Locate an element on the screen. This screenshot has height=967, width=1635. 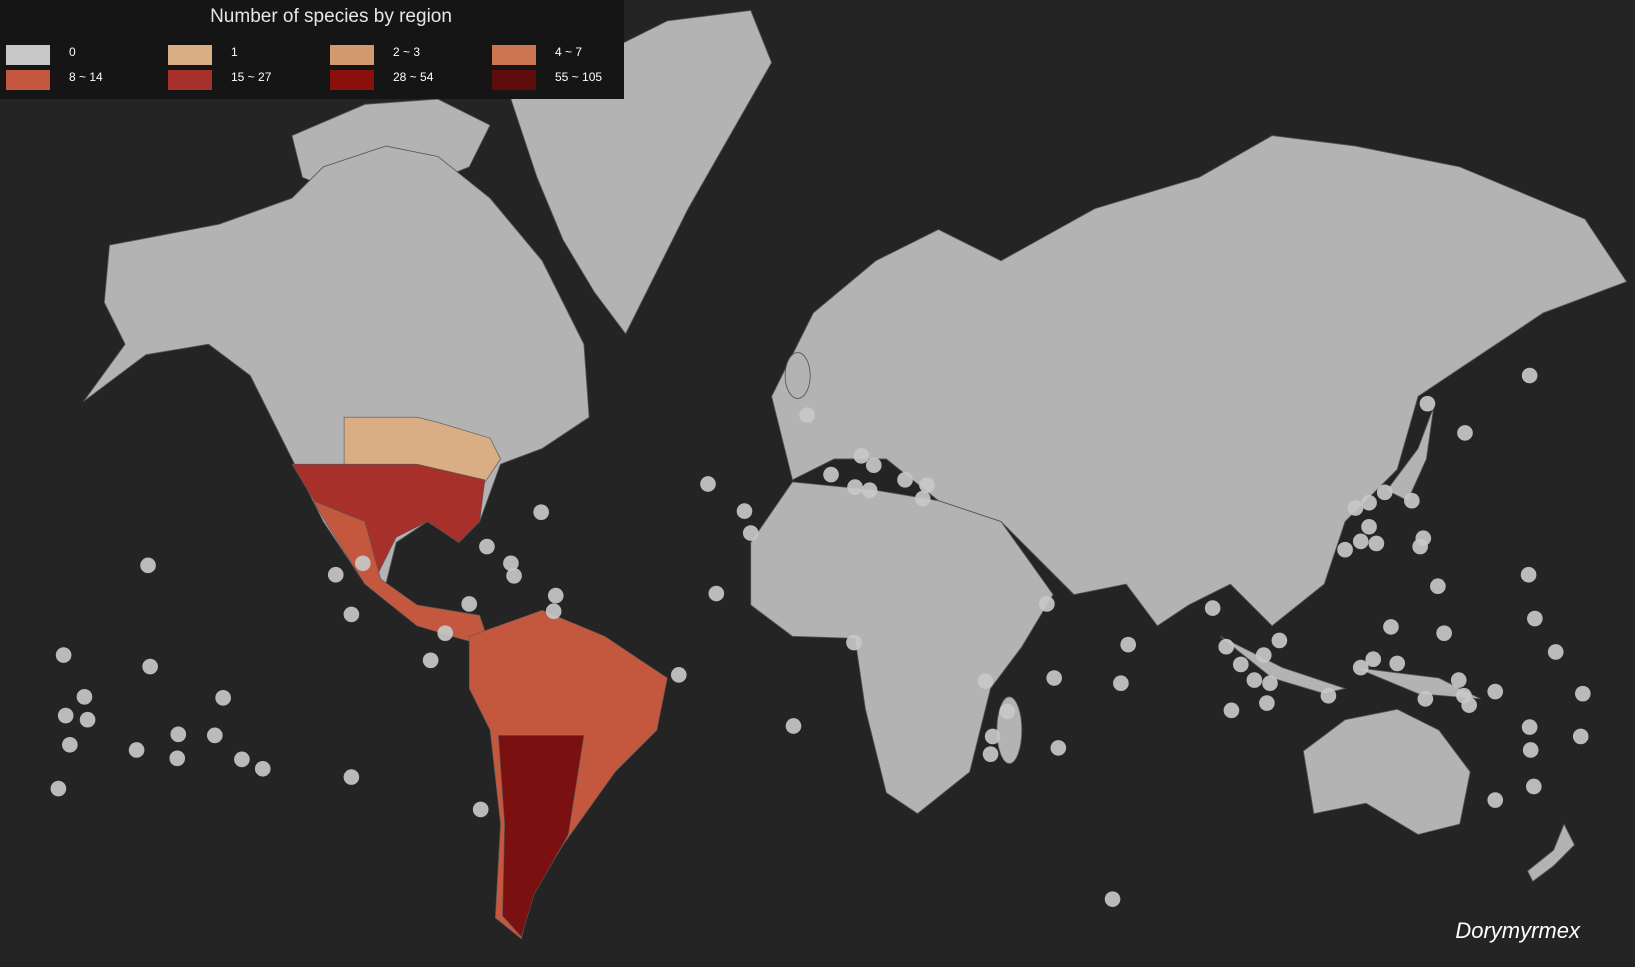
new-zealand is located at coordinates (1551, 853).